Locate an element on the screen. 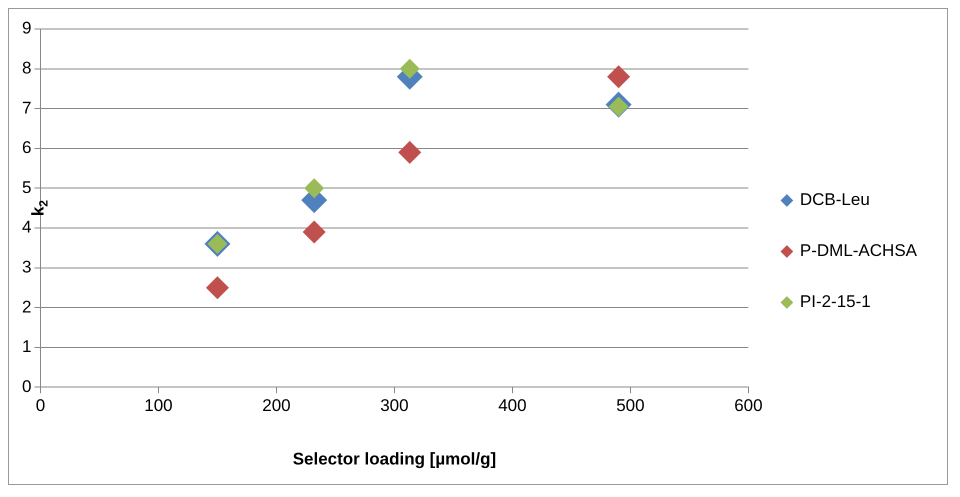 This screenshot has height=497, width=960. y-tick-label: 7 is located at coordinates (27, 108).